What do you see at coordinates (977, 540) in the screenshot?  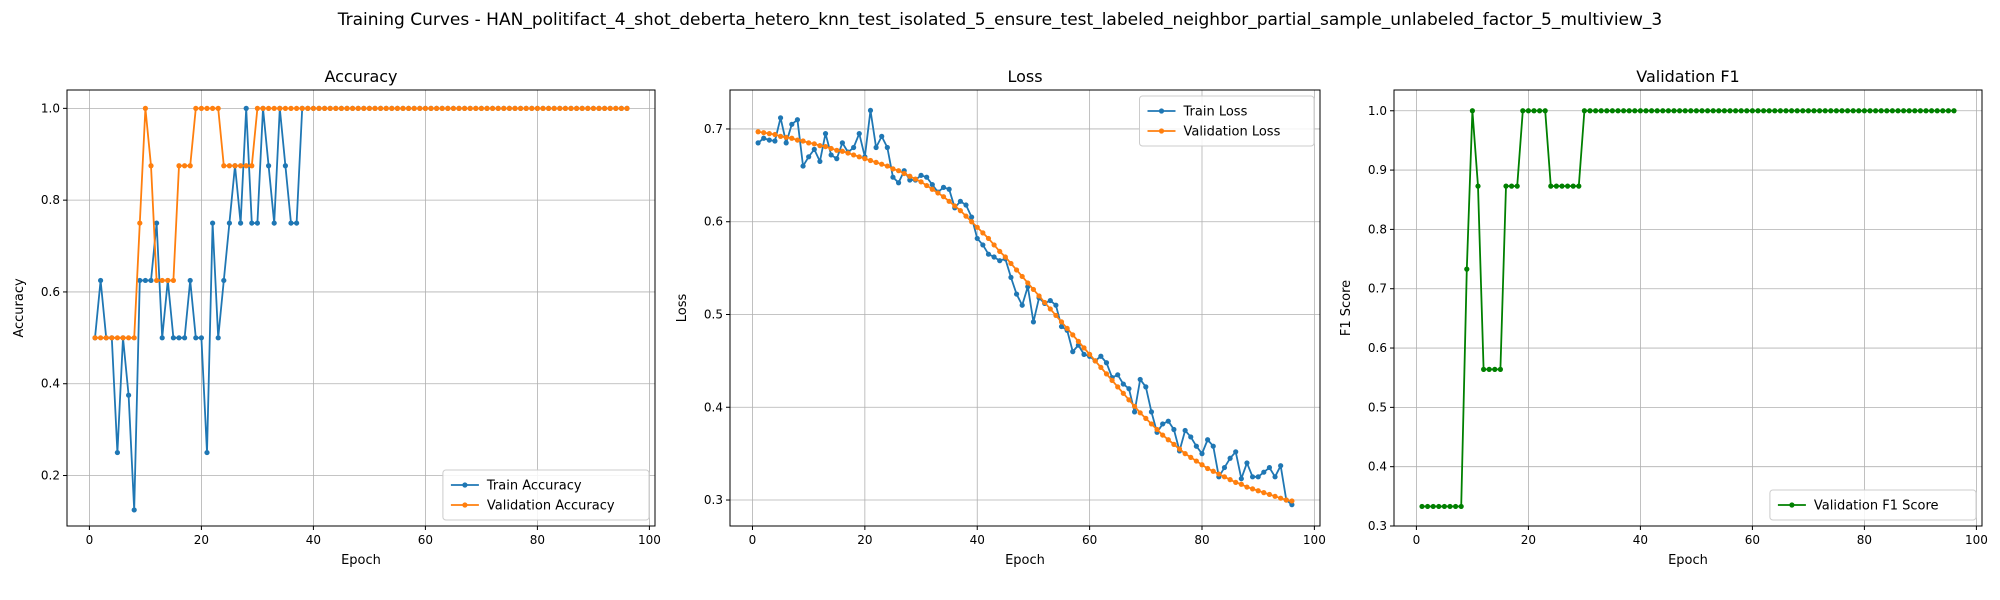 I see `loss-x-tick-label: 40` at bounding box center [977, 540].